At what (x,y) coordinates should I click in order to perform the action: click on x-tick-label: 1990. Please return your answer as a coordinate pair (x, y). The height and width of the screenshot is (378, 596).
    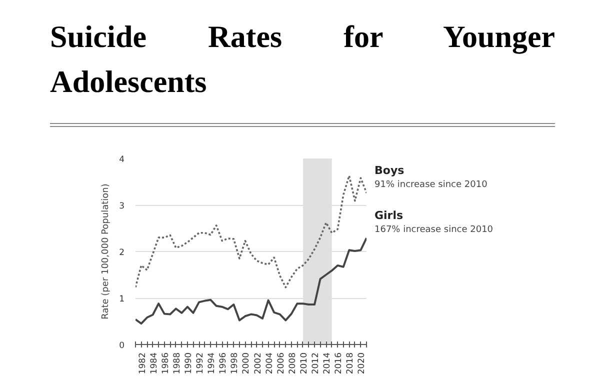
    Looking at the image, I should click on (189, 363).